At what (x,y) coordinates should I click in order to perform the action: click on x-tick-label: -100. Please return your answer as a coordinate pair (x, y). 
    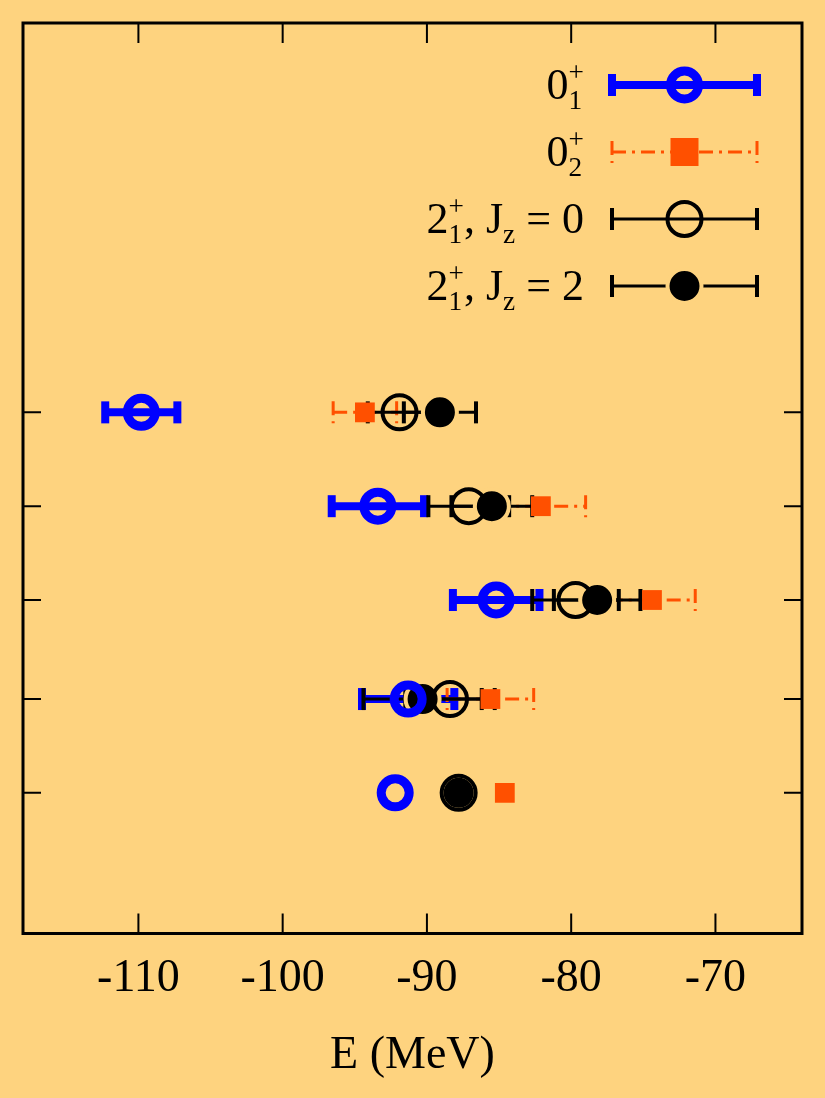
    Looking at the image, I should click on (282, 976).